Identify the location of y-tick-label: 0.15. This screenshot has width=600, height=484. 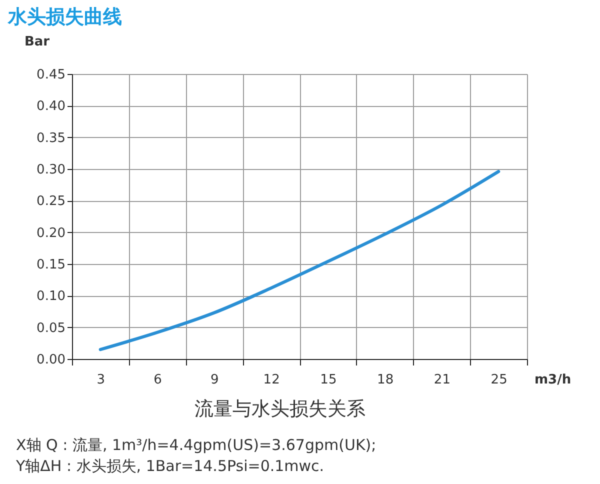
(51, 265).